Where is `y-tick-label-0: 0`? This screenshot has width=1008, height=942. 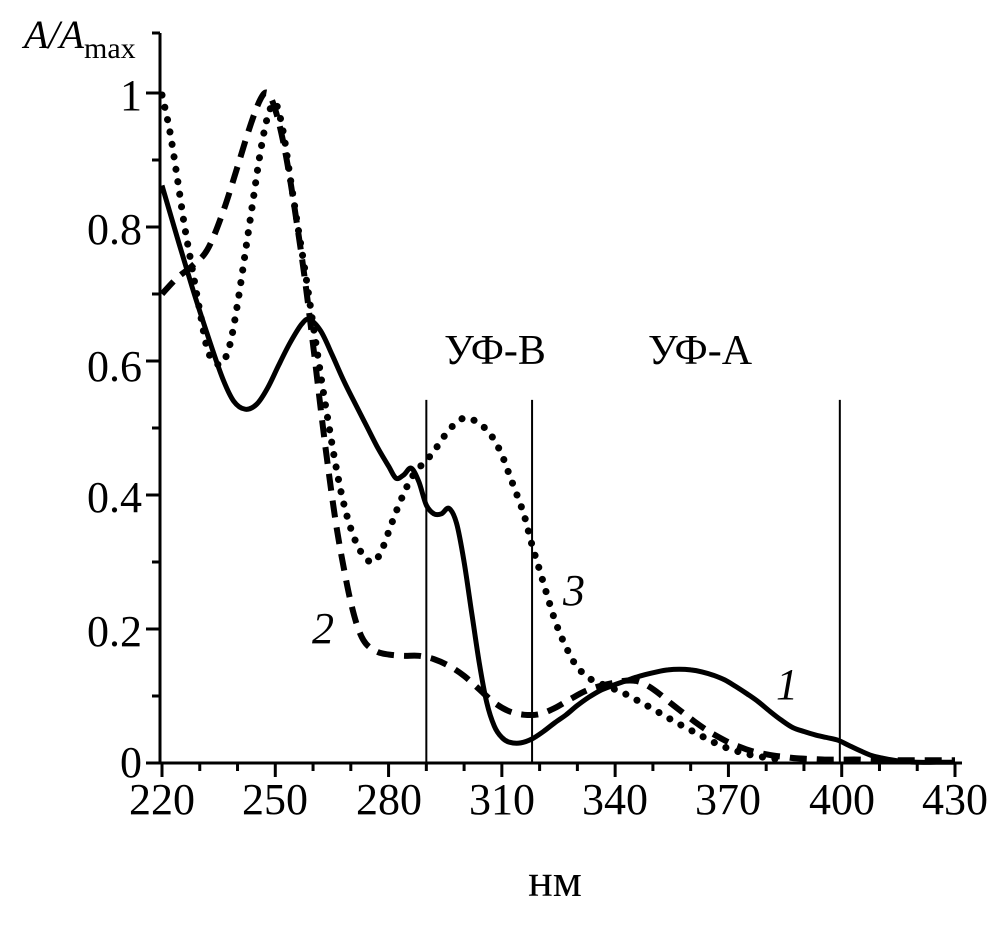 y-tick-label-0: 0 is located at coordinates (131, 762).